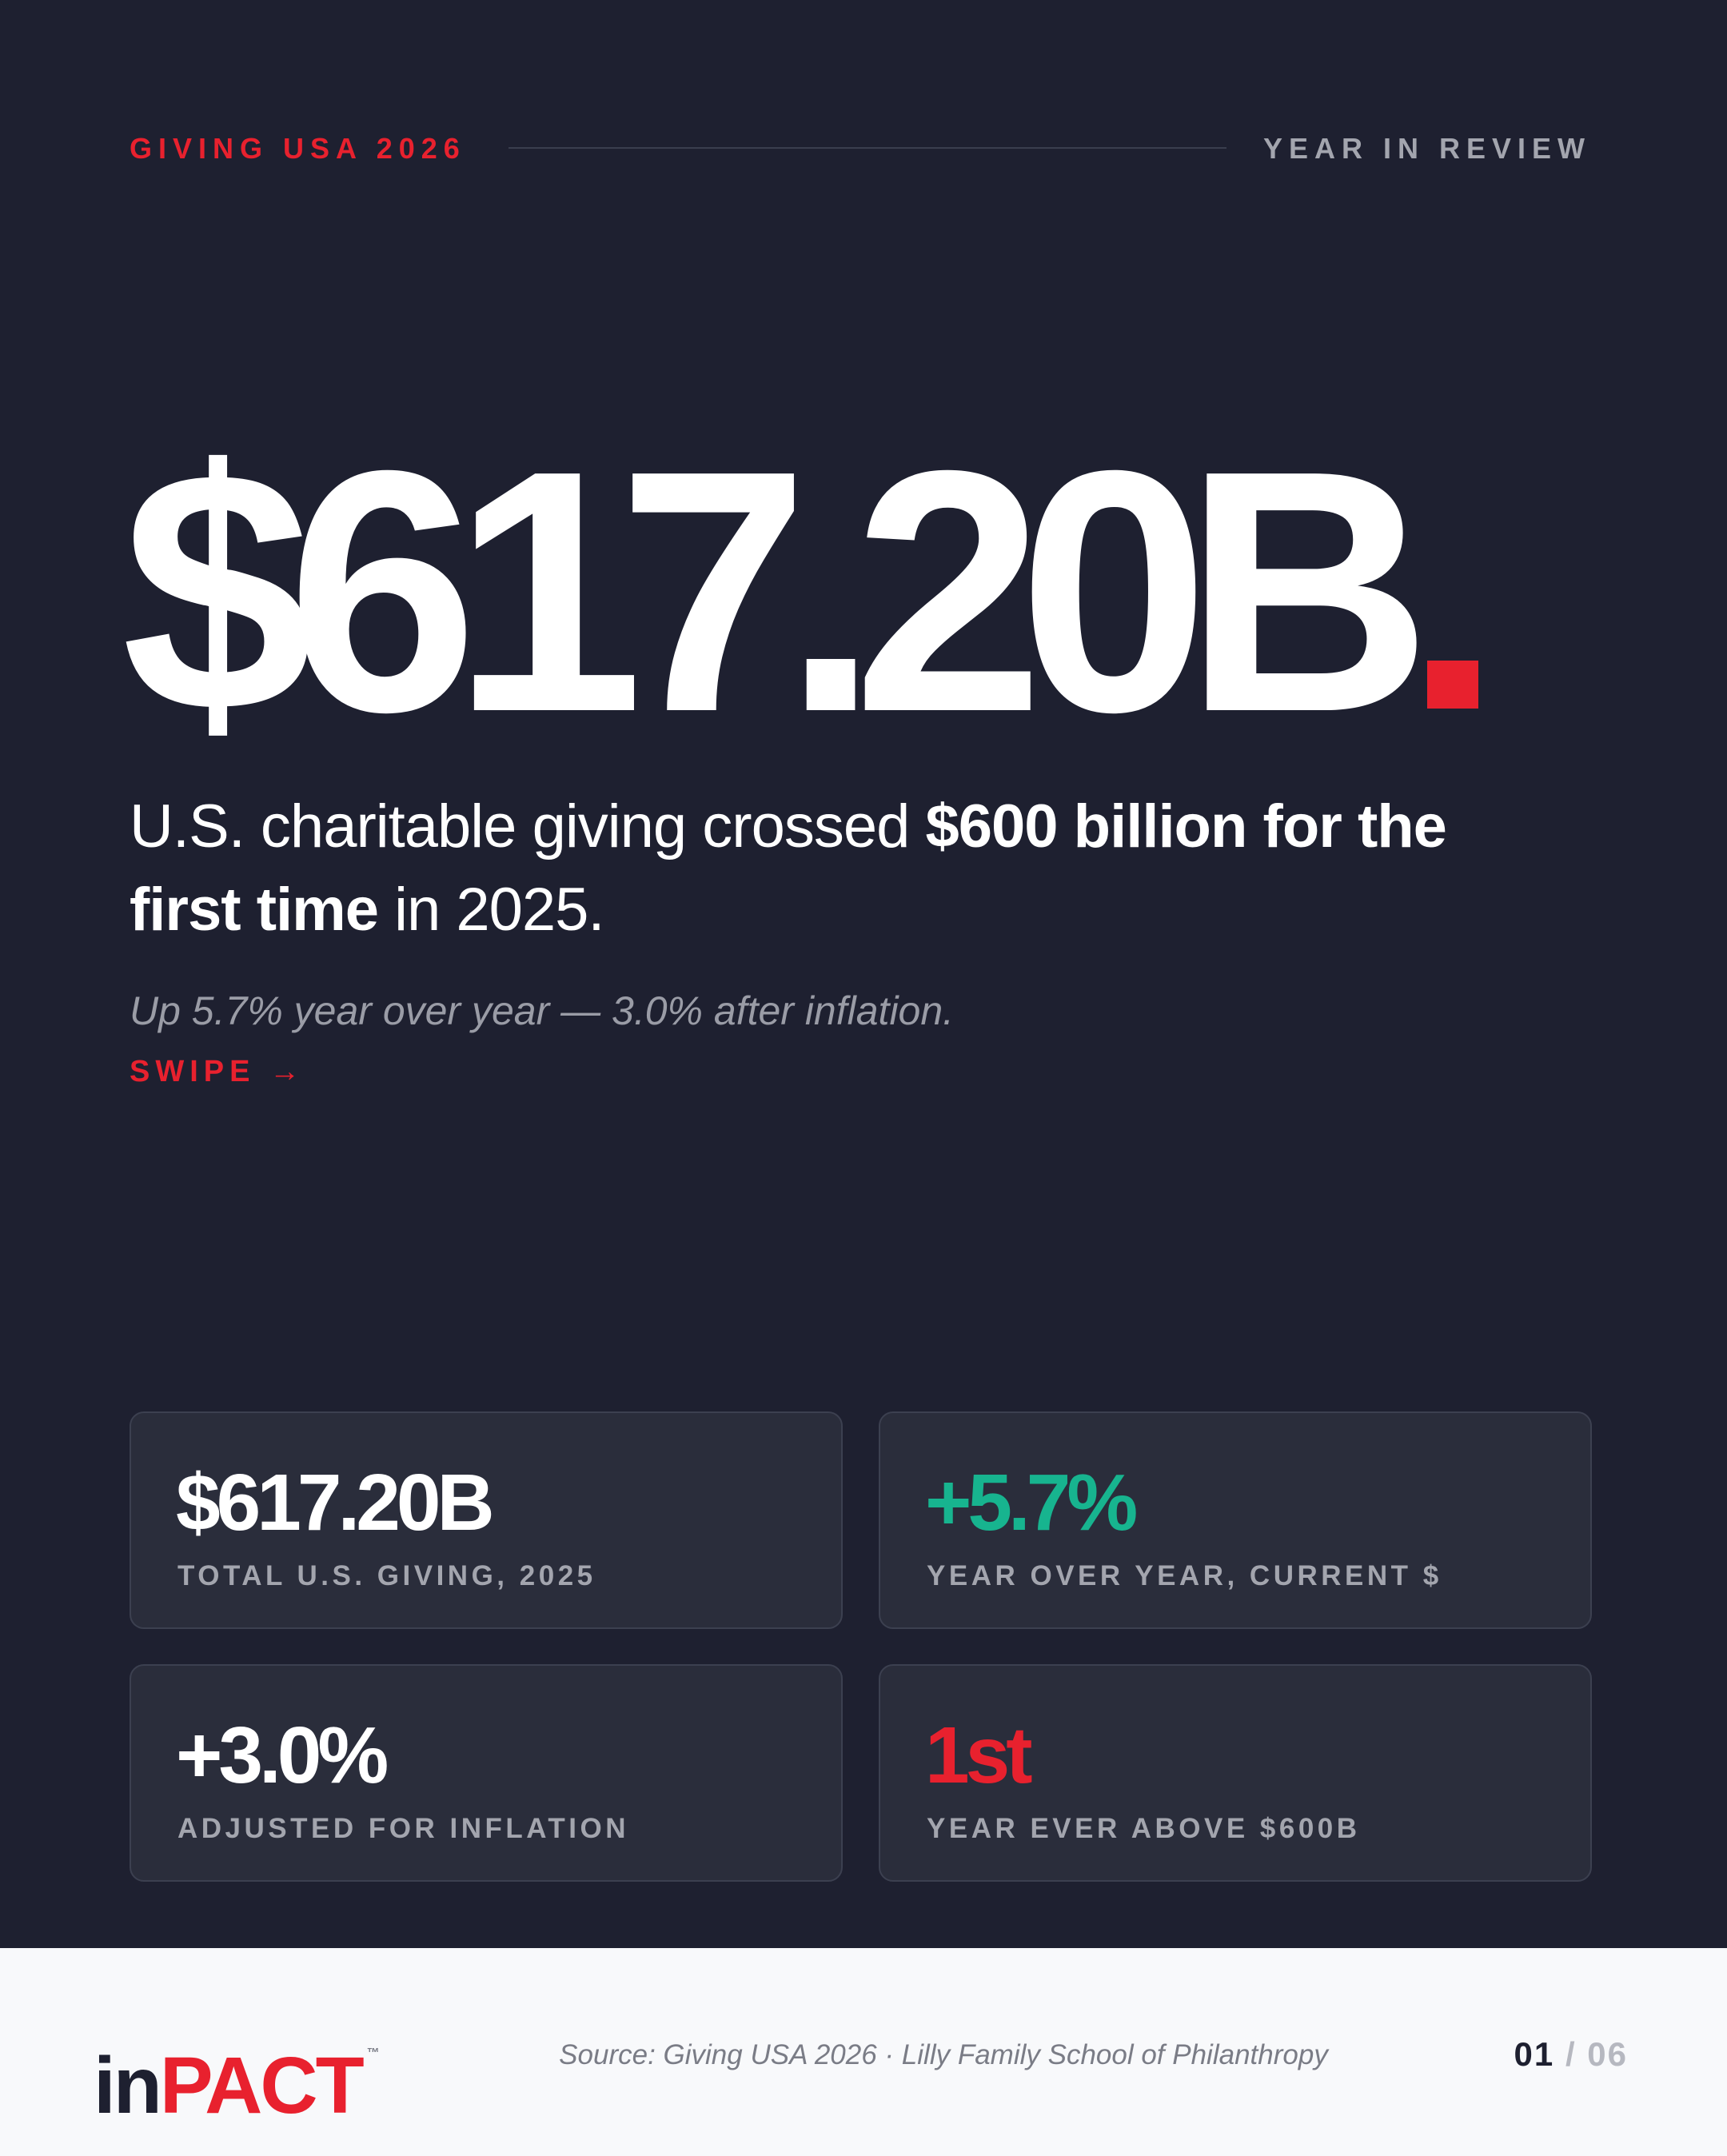  What do you see at coordinates (282, 1755) in the screenshot?
I see `stat-value: +3.0%` at bounding box center [282, 1755].